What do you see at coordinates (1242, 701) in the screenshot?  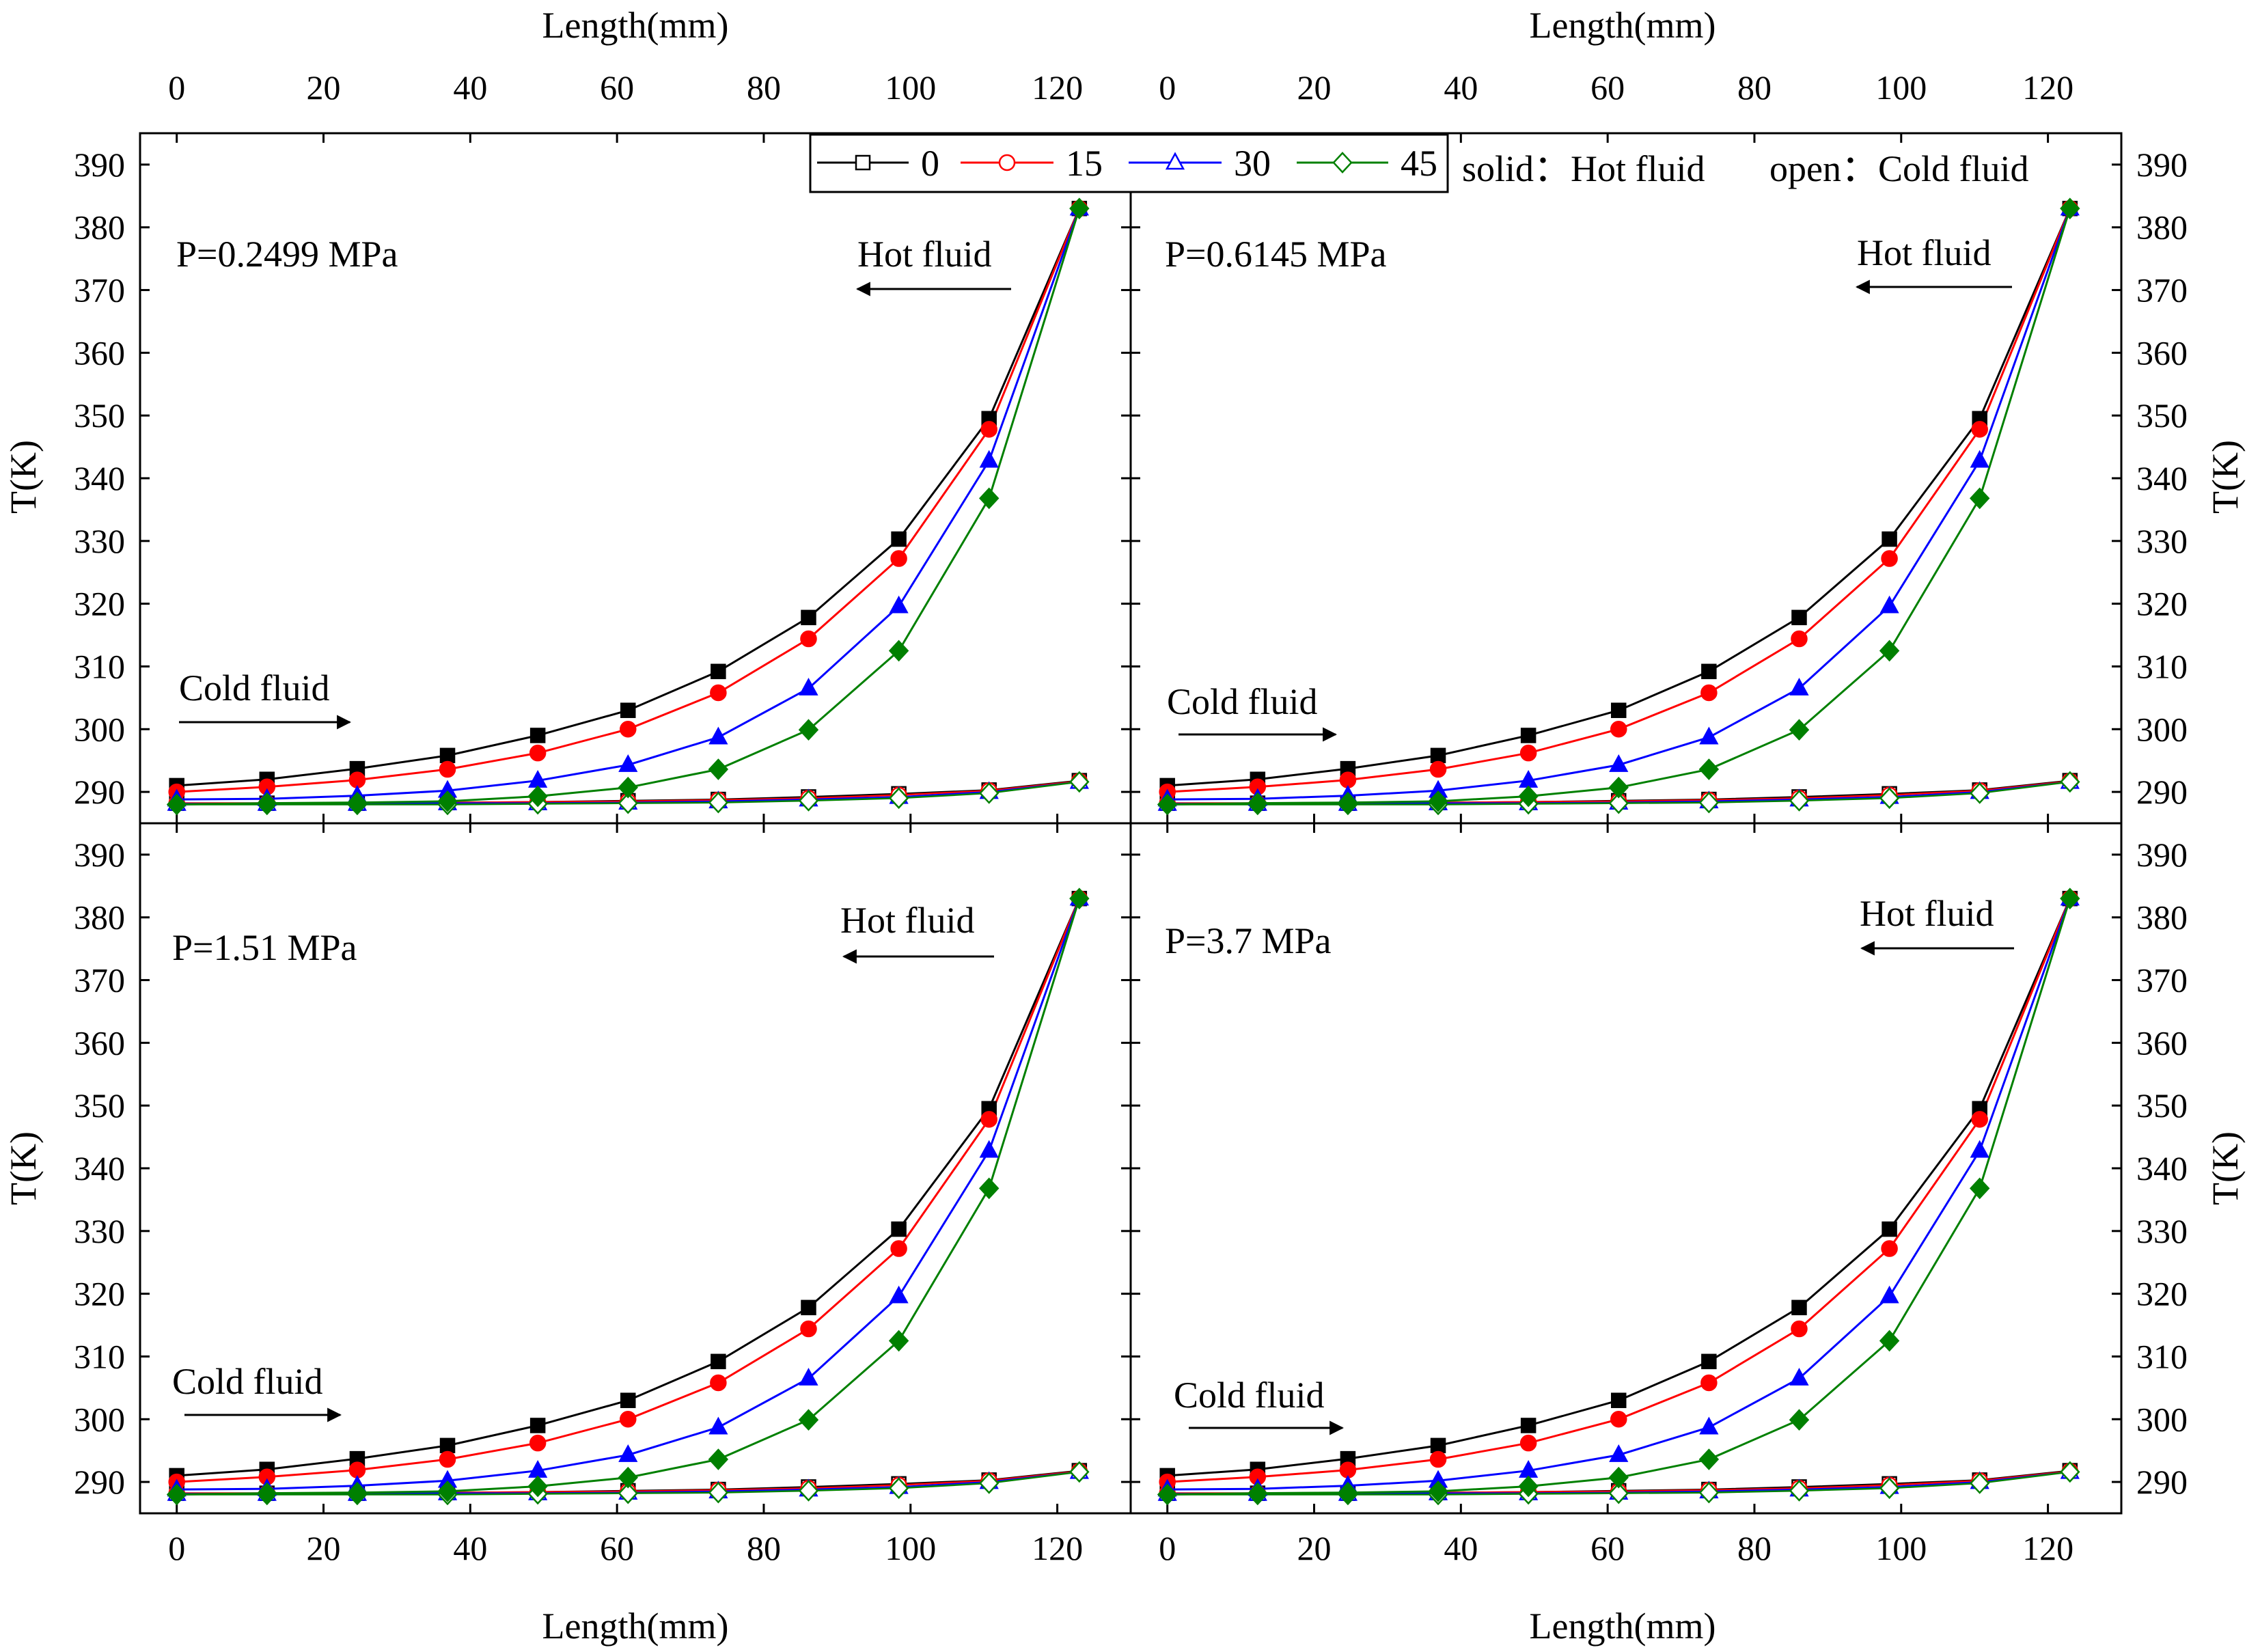 I see `cold-fluid-label: Cold fluid` at bounding box center [1242, 701].